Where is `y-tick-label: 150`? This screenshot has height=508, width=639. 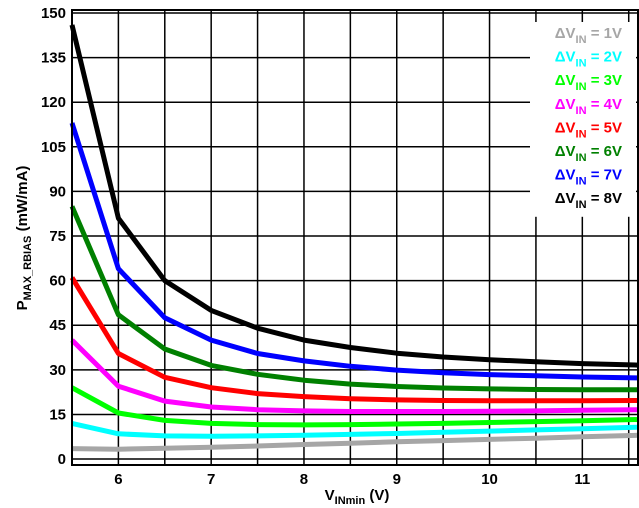 y-tick-label: 150 is located at coordinates (53, 13).